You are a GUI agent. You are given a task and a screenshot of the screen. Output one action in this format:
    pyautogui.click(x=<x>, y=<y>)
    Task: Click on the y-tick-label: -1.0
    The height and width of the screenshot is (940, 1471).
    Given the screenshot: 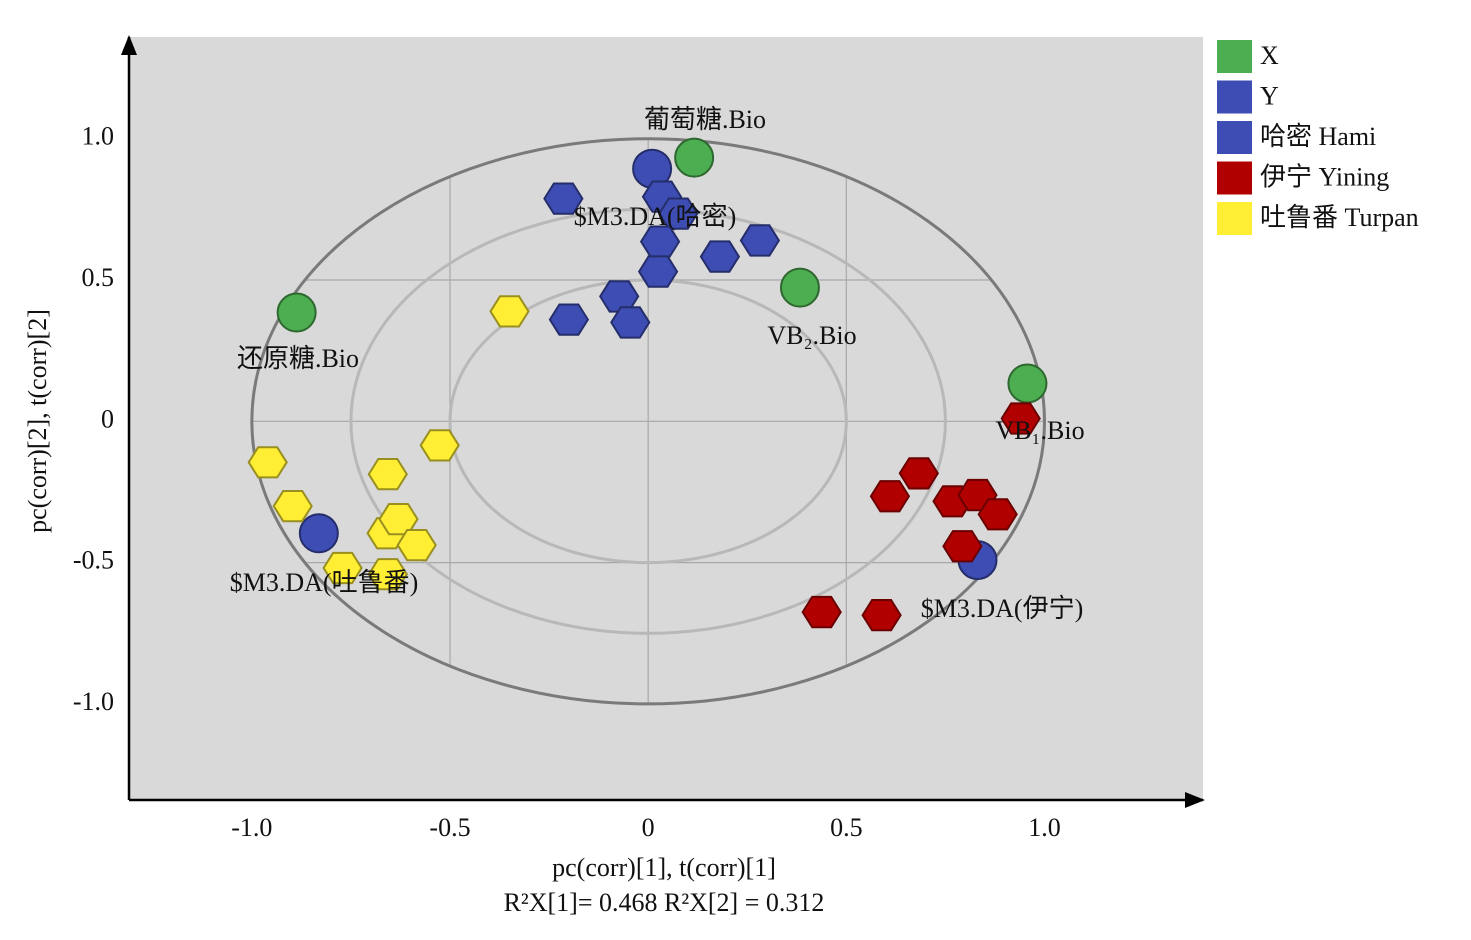 What is the action you would take?
    pyautogui.click(x=93, y=701)
    